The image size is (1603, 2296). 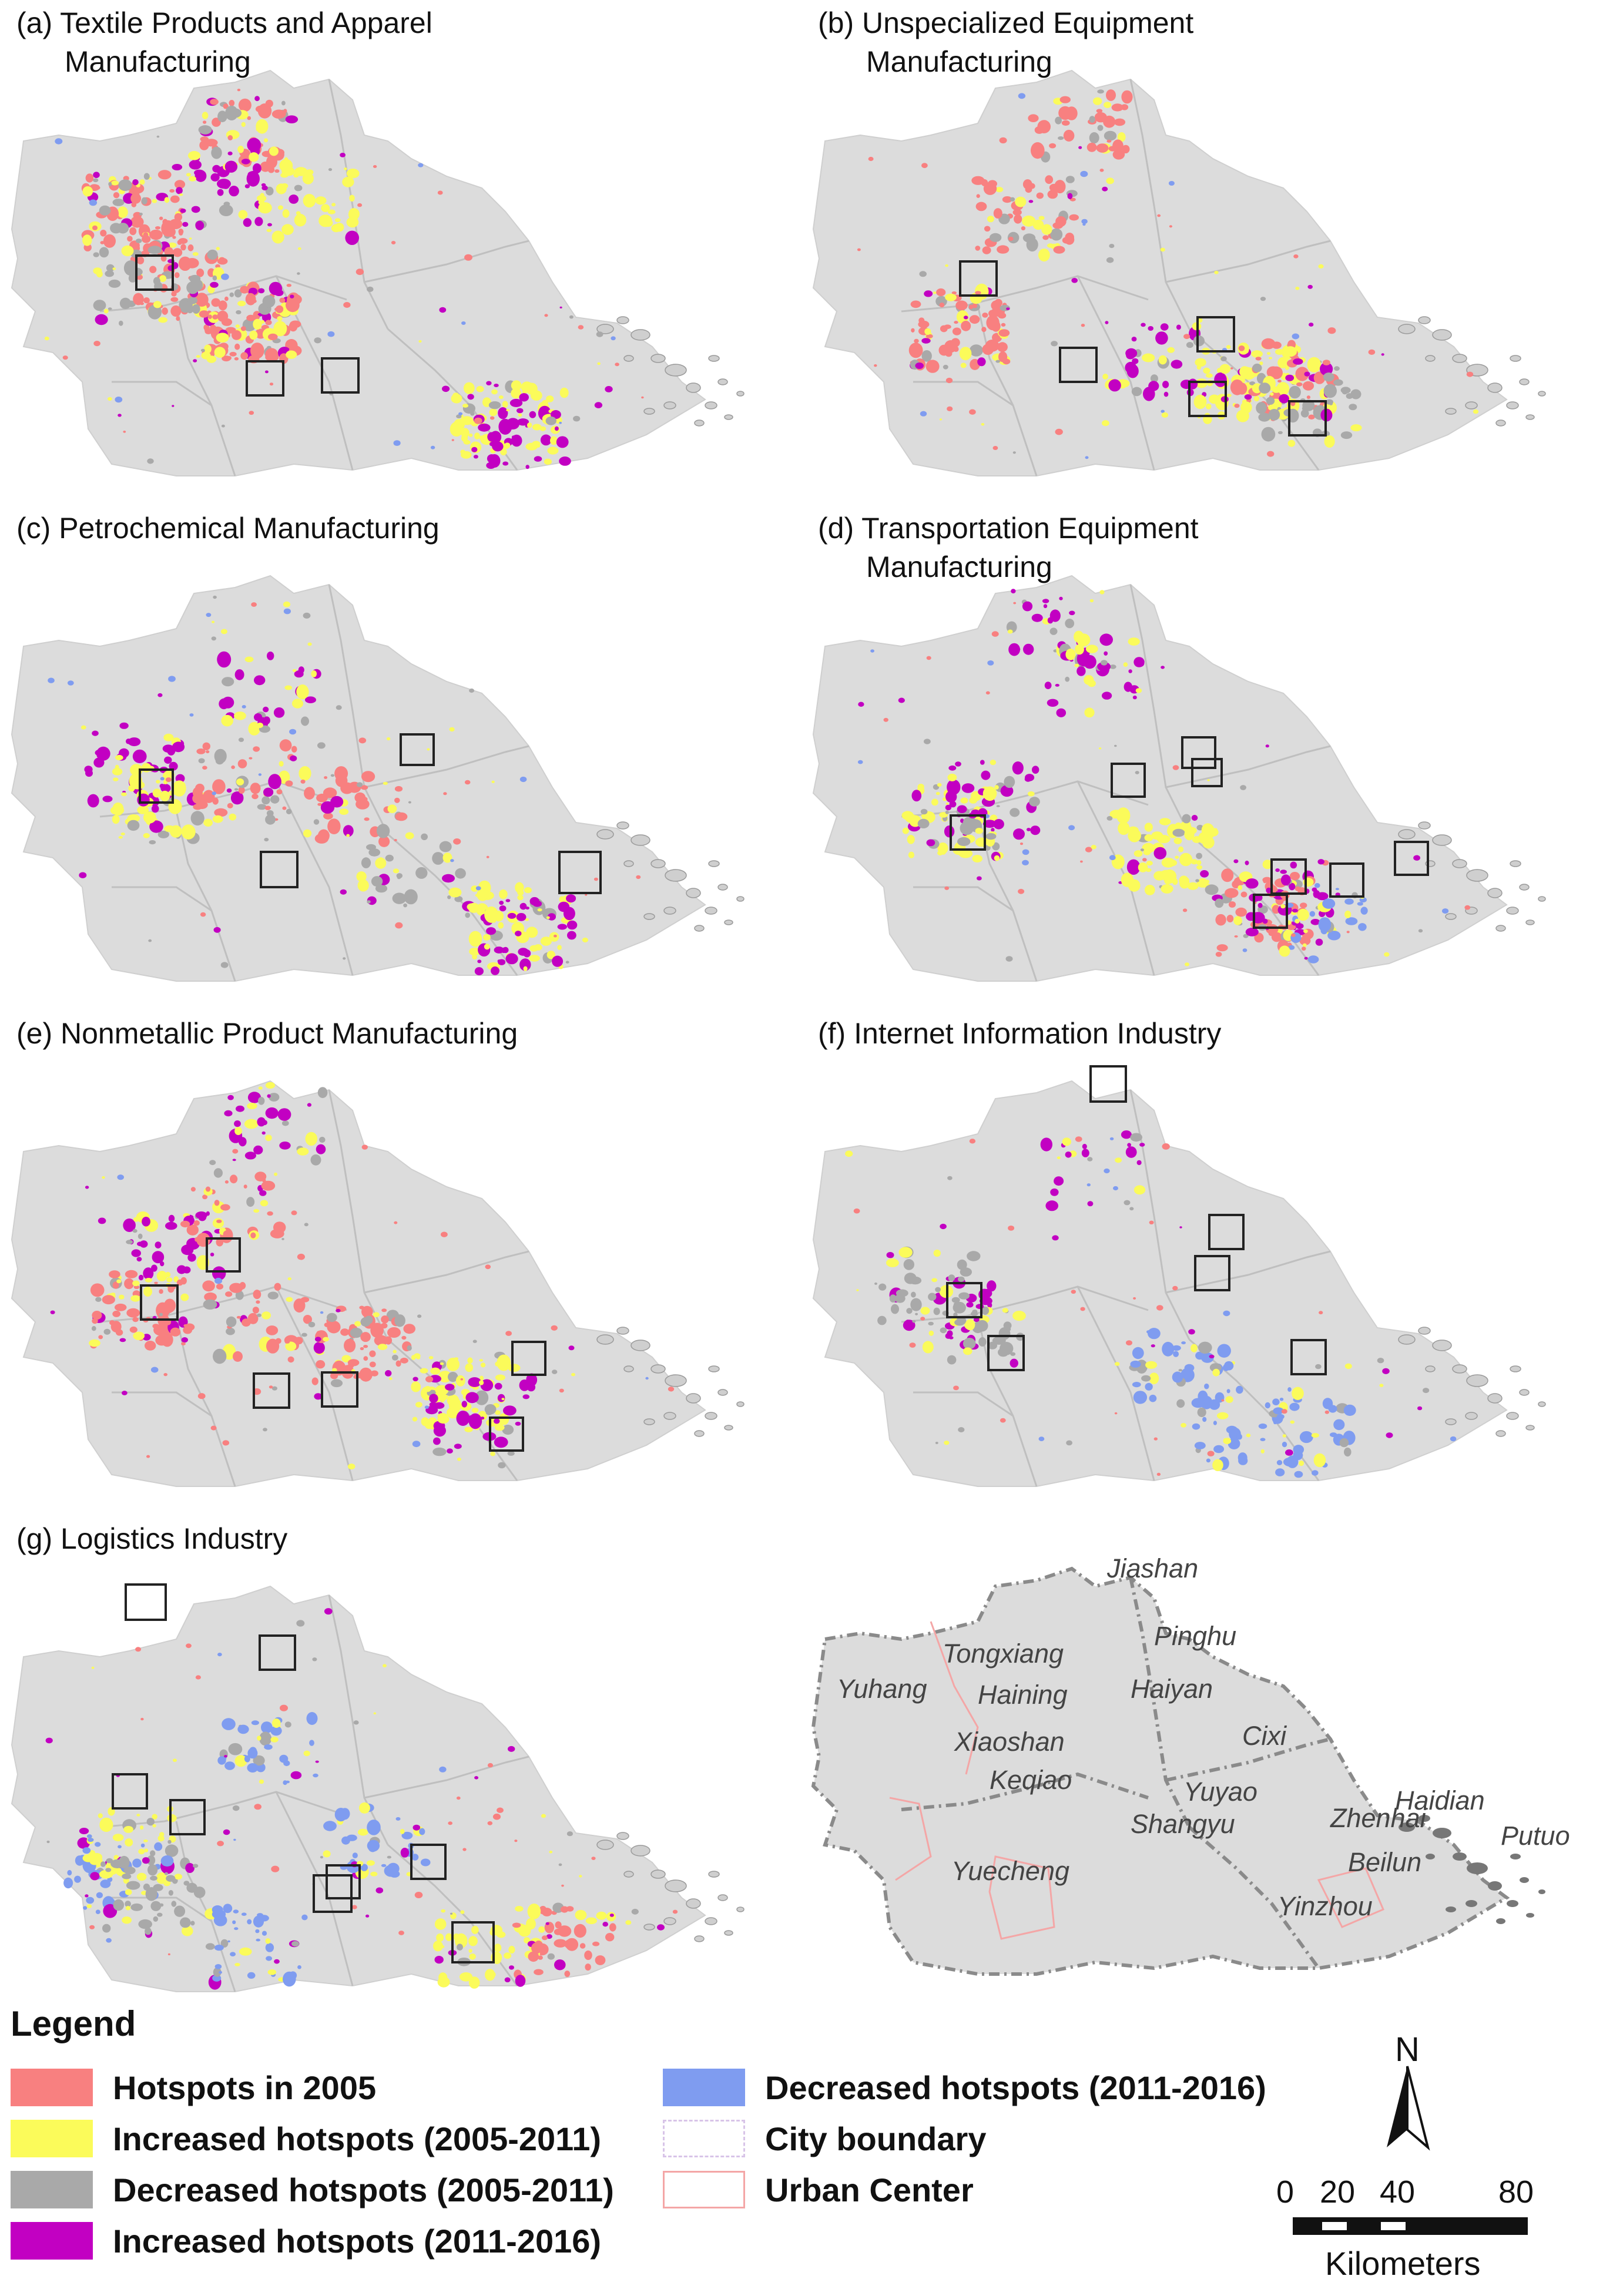 What do you see at coordinates (1398, 2192) in the screenshot?
I see `scale-tick-40: 40` at bounding box center [1398, 2192].